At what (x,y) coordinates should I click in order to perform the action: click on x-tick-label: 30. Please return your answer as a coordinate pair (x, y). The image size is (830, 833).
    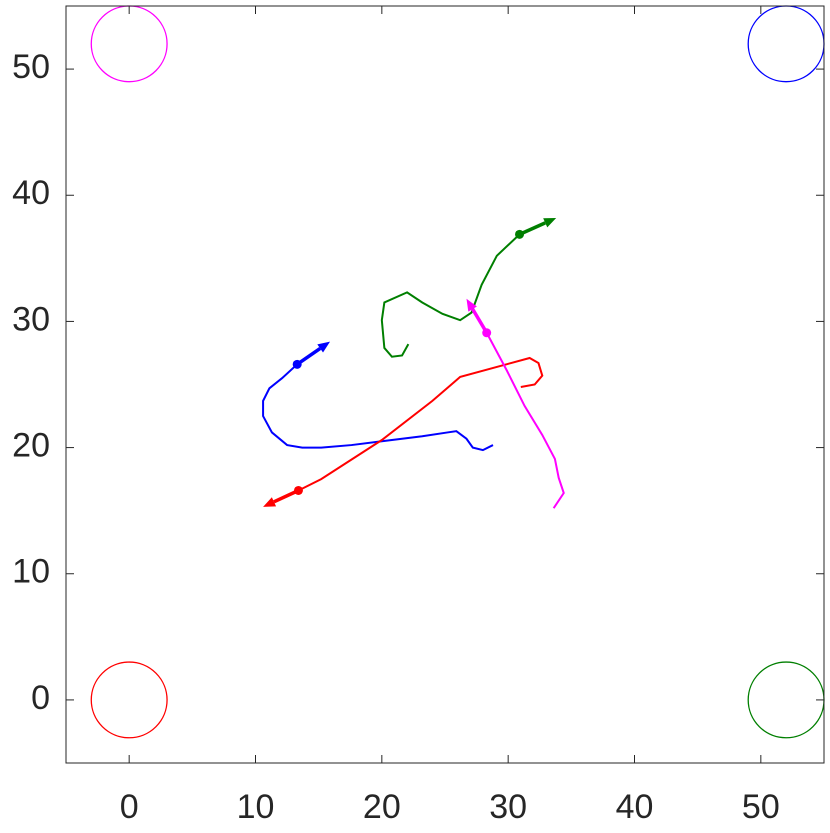
    Looking at the image, I should click on (508, 807).